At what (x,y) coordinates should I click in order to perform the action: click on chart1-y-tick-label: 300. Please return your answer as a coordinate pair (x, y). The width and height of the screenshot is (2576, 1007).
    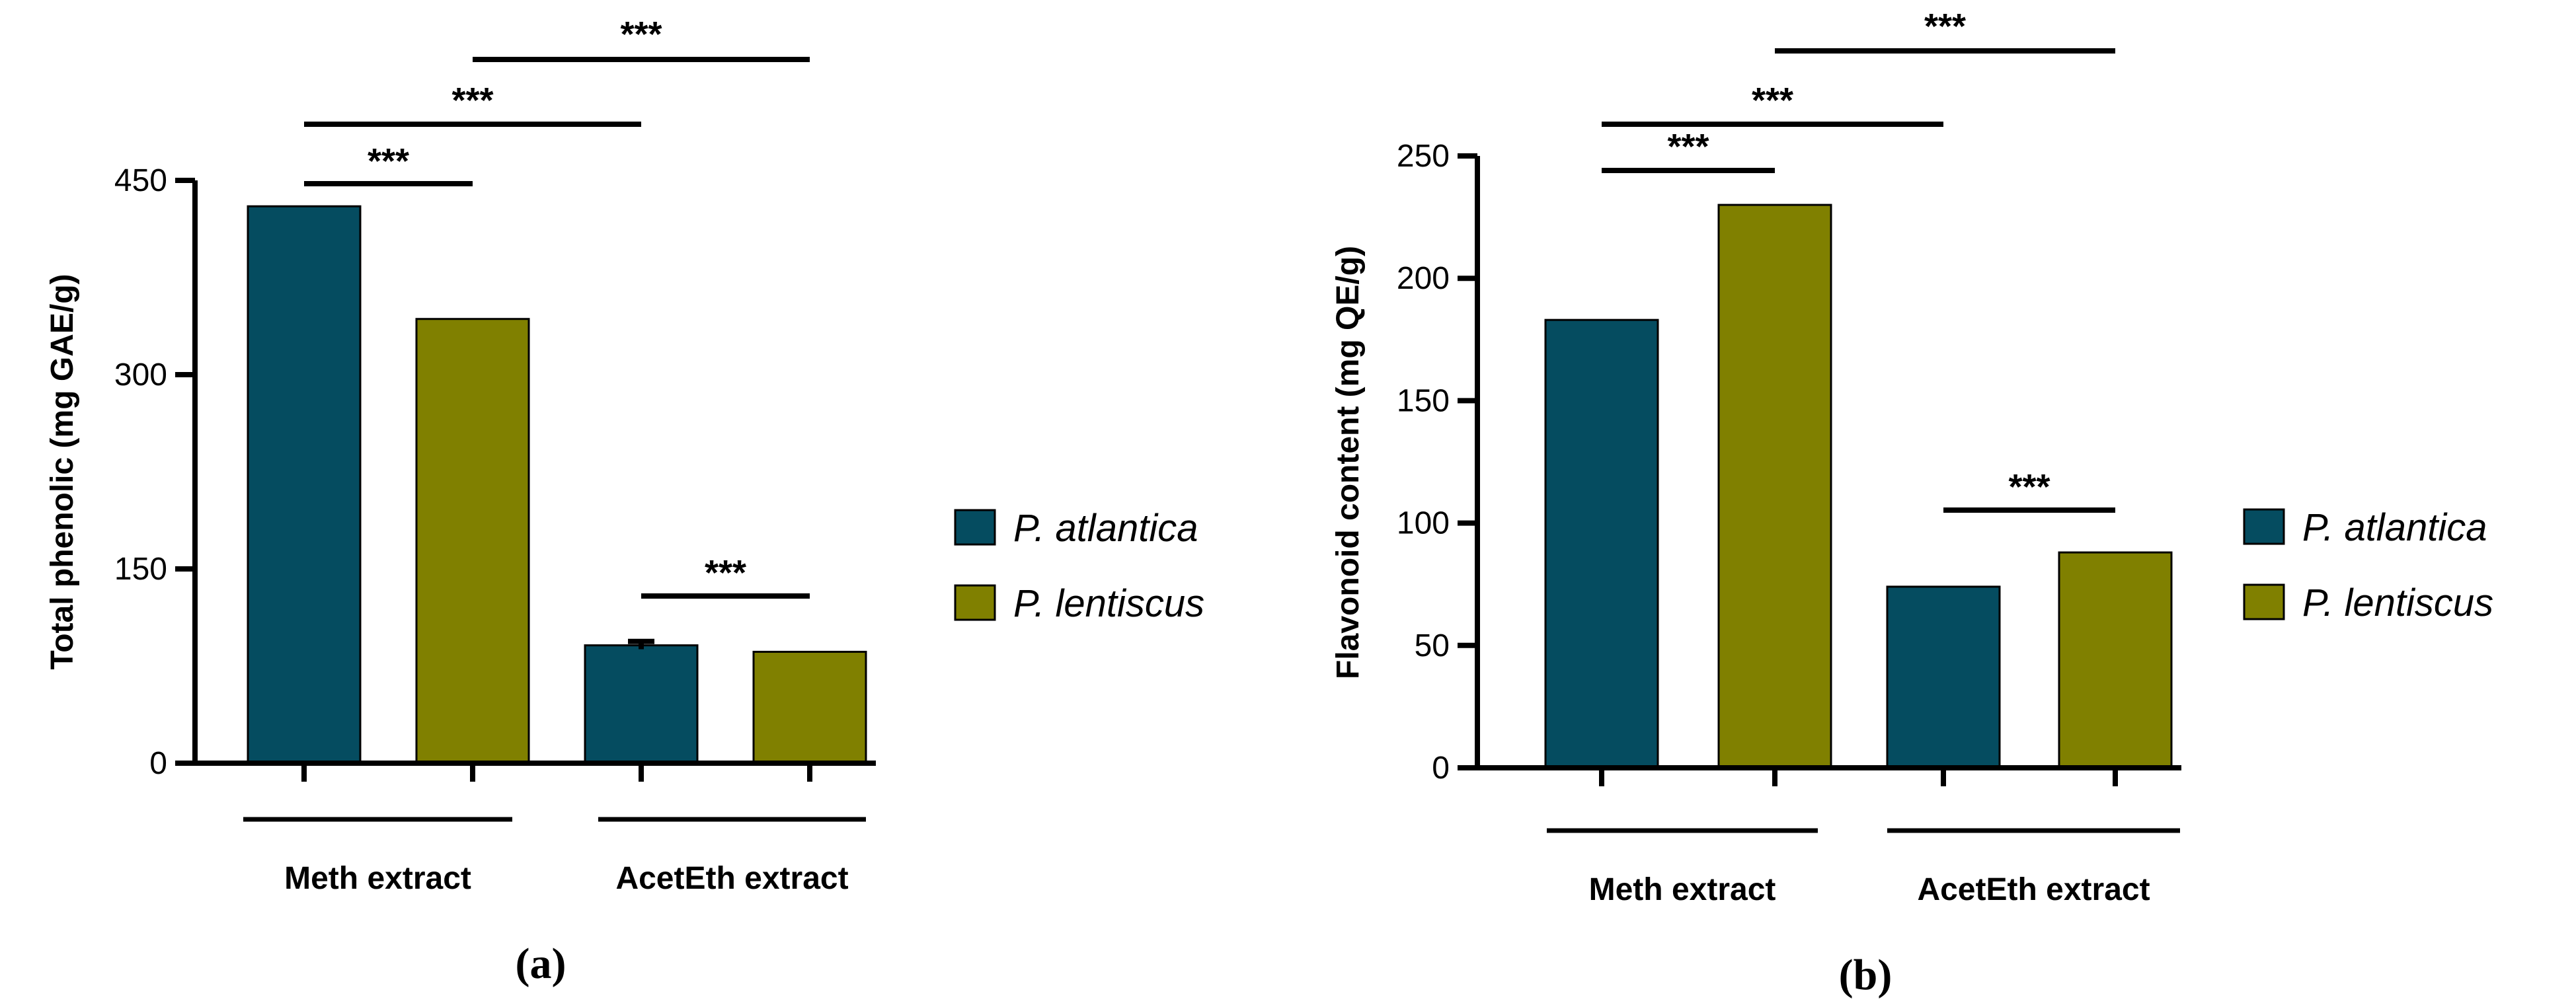
    Looking at the image, I should click on (140, 374).